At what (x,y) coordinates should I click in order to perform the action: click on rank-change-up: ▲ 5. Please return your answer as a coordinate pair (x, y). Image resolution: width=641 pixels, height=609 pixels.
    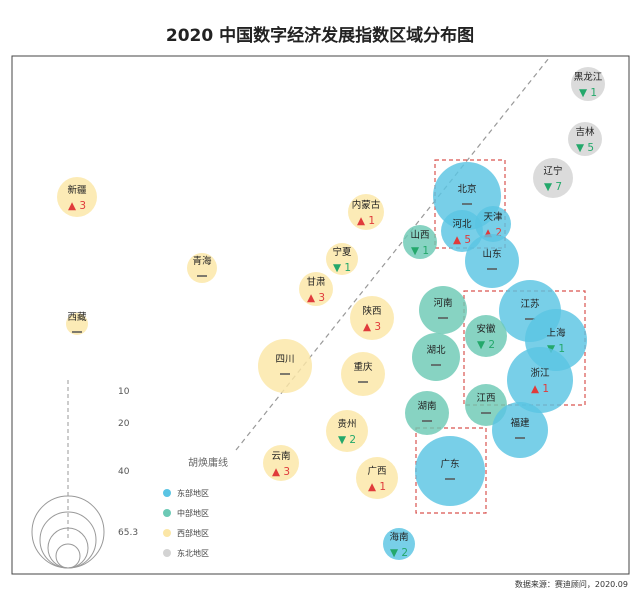
    Looking at the image, I should click on (462, 240).